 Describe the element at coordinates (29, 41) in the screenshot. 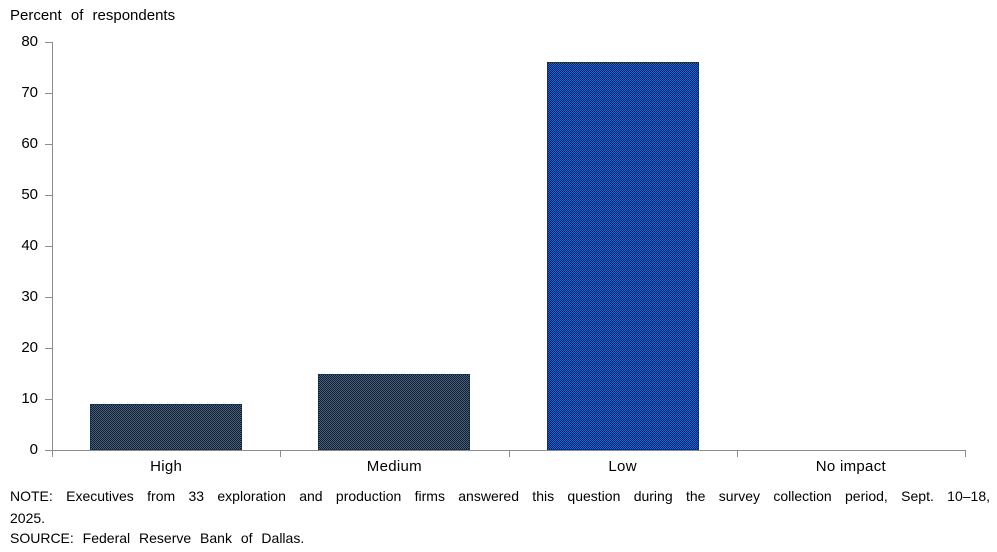

I see `y-axis-tick-label: 80` at that location.